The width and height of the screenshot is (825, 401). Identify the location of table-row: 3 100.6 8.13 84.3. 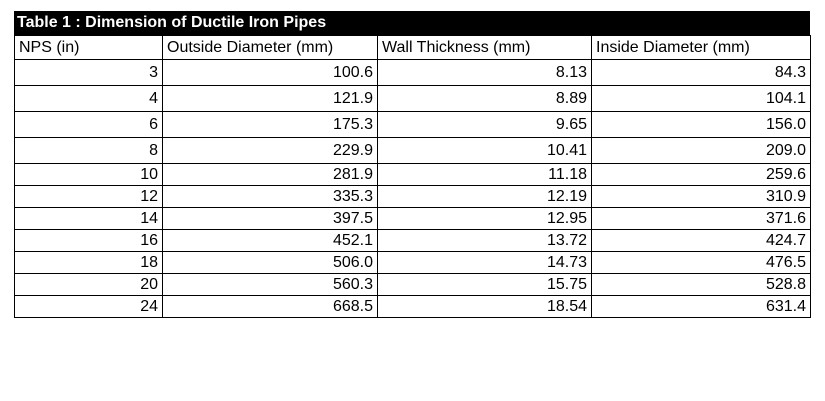
(412, 72).